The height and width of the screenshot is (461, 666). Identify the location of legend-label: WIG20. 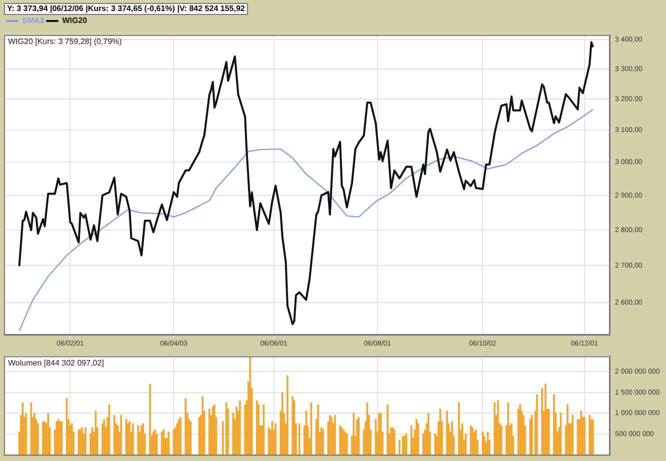
(75, 21).